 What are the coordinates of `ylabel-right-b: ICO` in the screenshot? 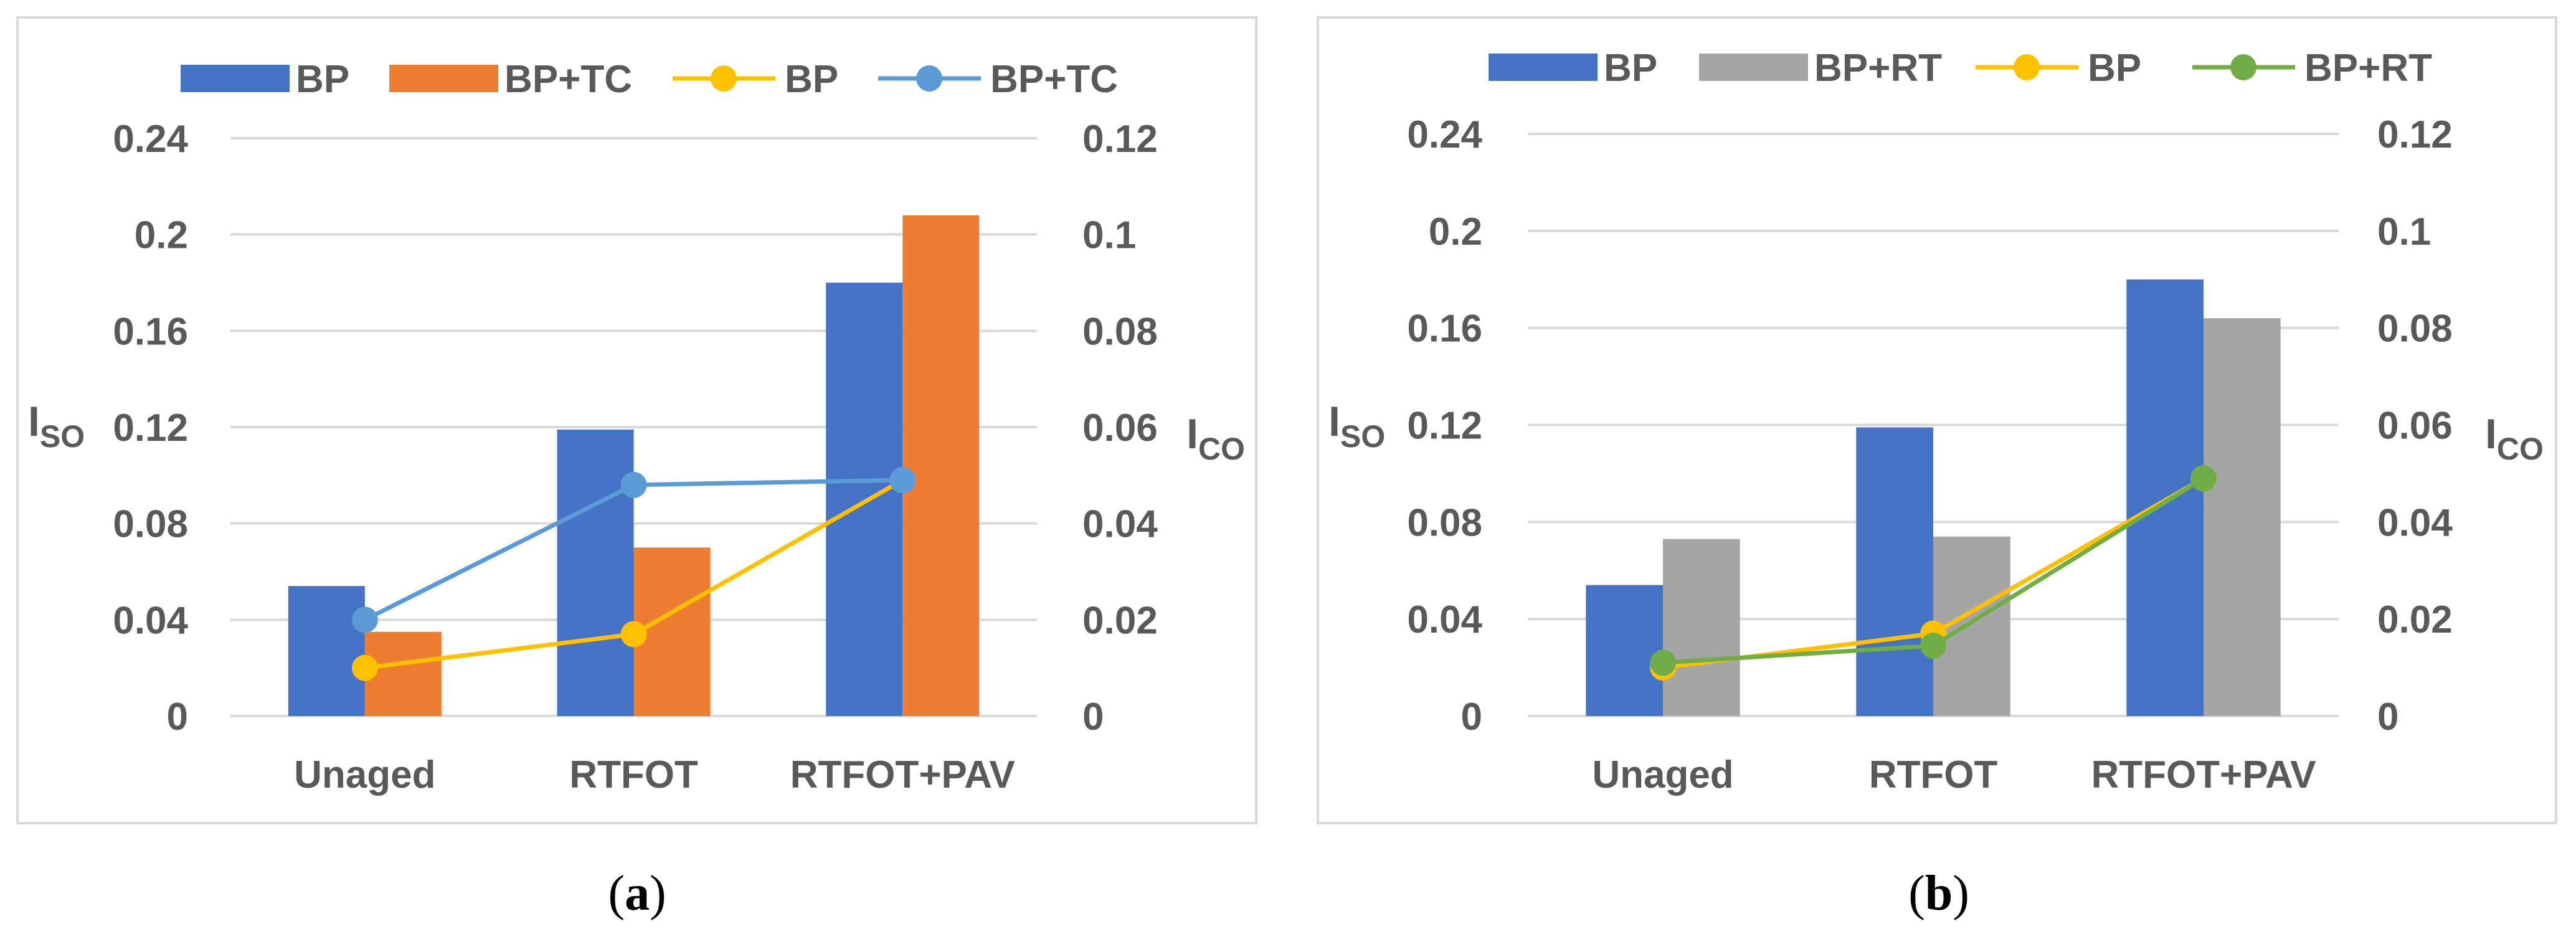 It's located at (2514, 438).